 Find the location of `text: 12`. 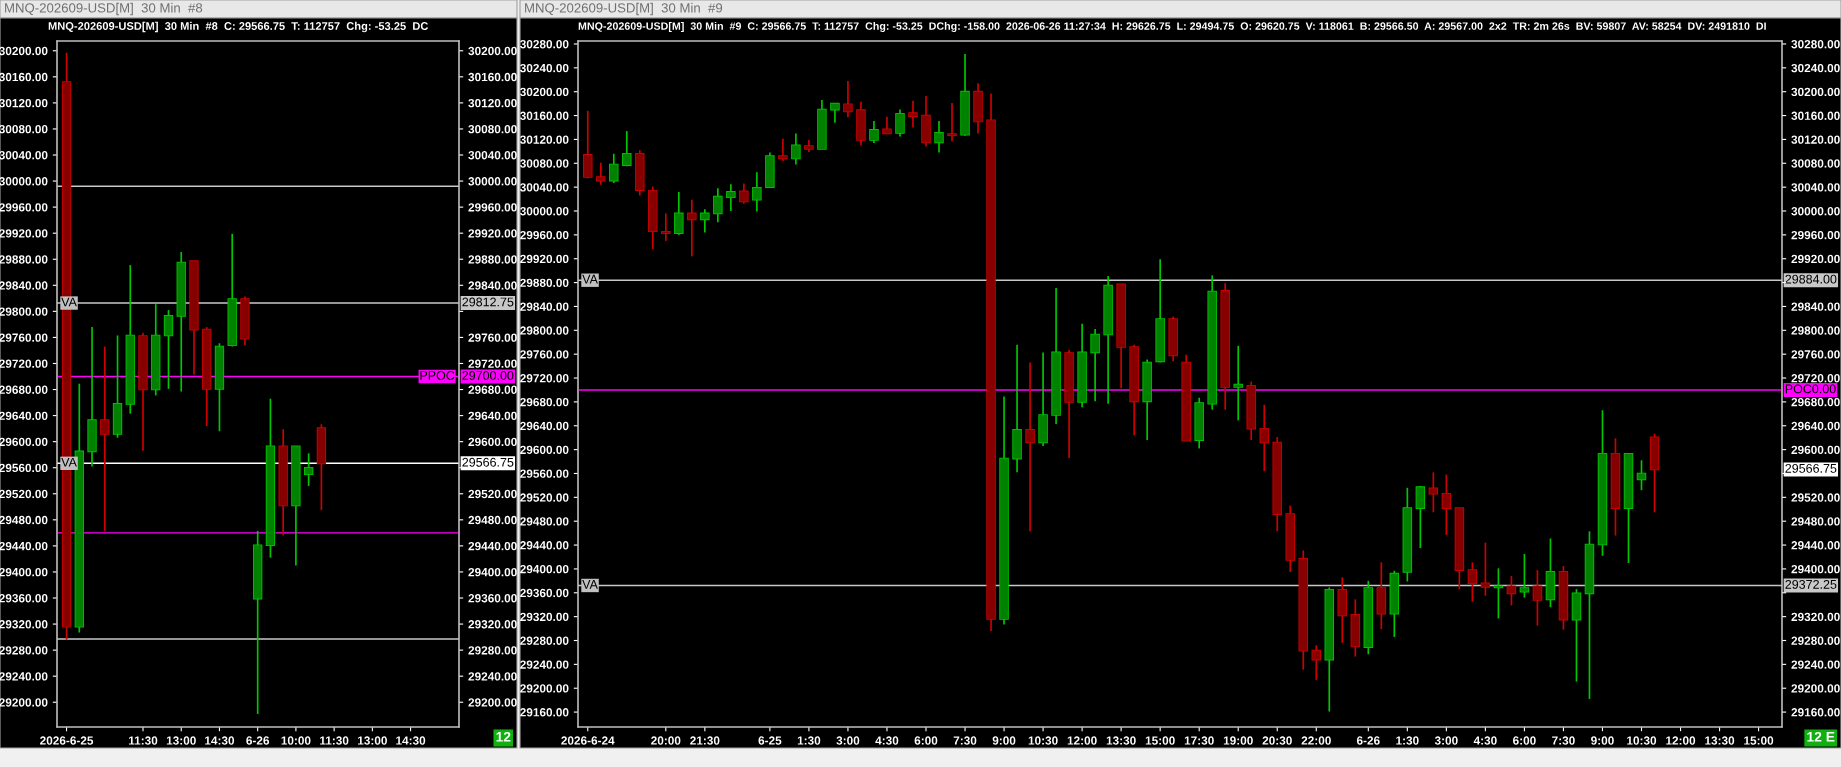

text: 12 is located at coordinates (503, 736).